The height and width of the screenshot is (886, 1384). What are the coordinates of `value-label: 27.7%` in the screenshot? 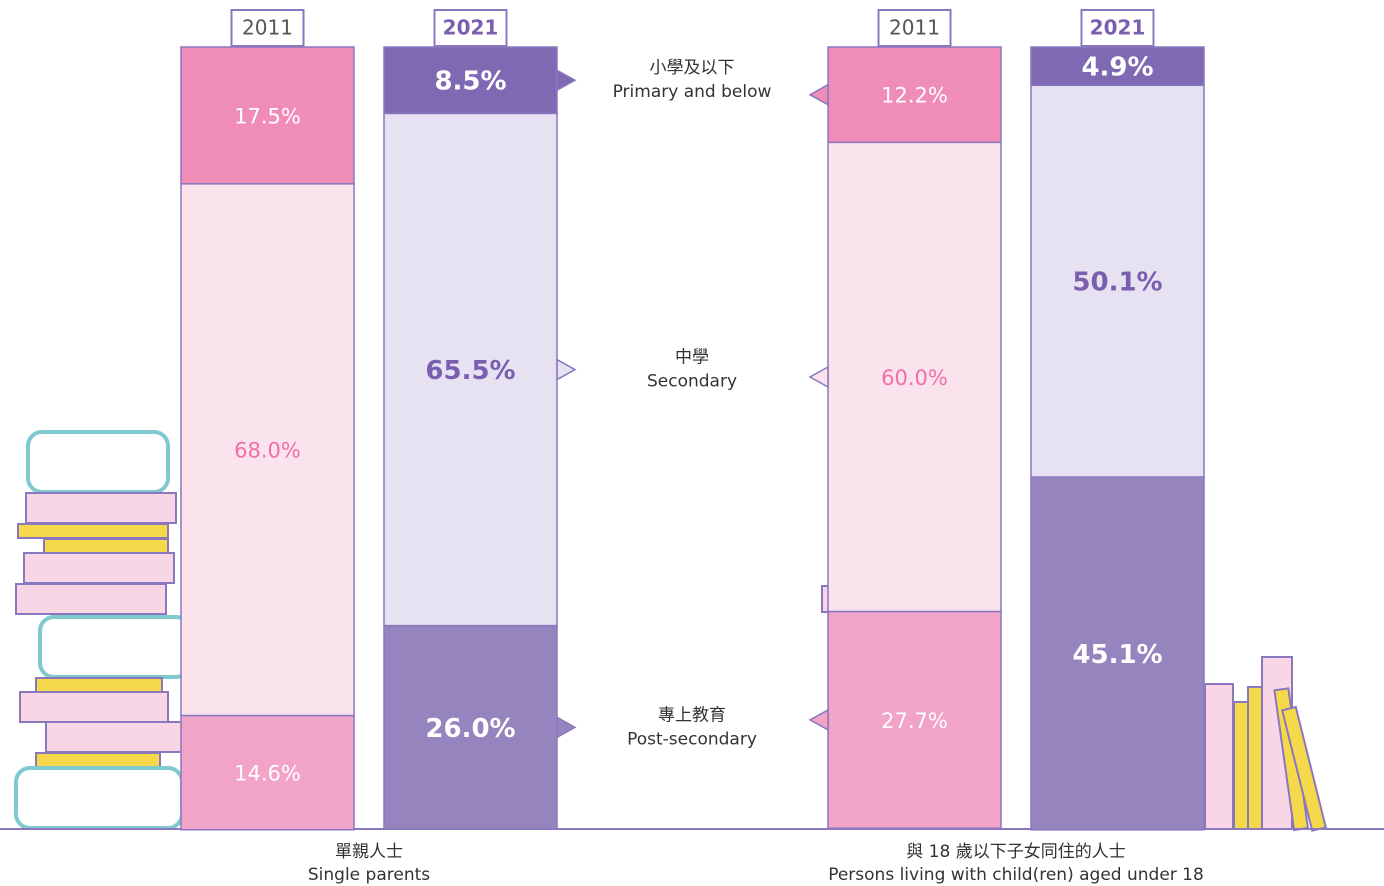 It's located at (914, 721).